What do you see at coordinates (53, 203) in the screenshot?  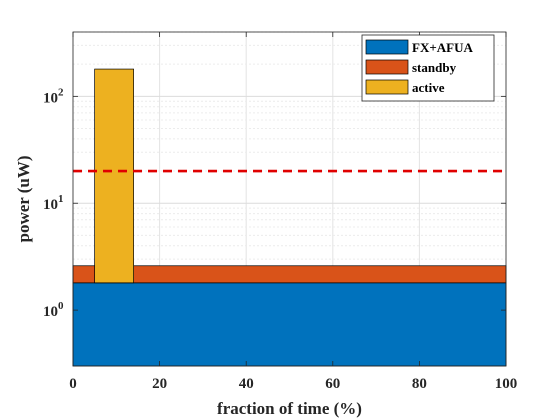 I see `y-tick-label: 10¹` at bounding box center [53, 203].